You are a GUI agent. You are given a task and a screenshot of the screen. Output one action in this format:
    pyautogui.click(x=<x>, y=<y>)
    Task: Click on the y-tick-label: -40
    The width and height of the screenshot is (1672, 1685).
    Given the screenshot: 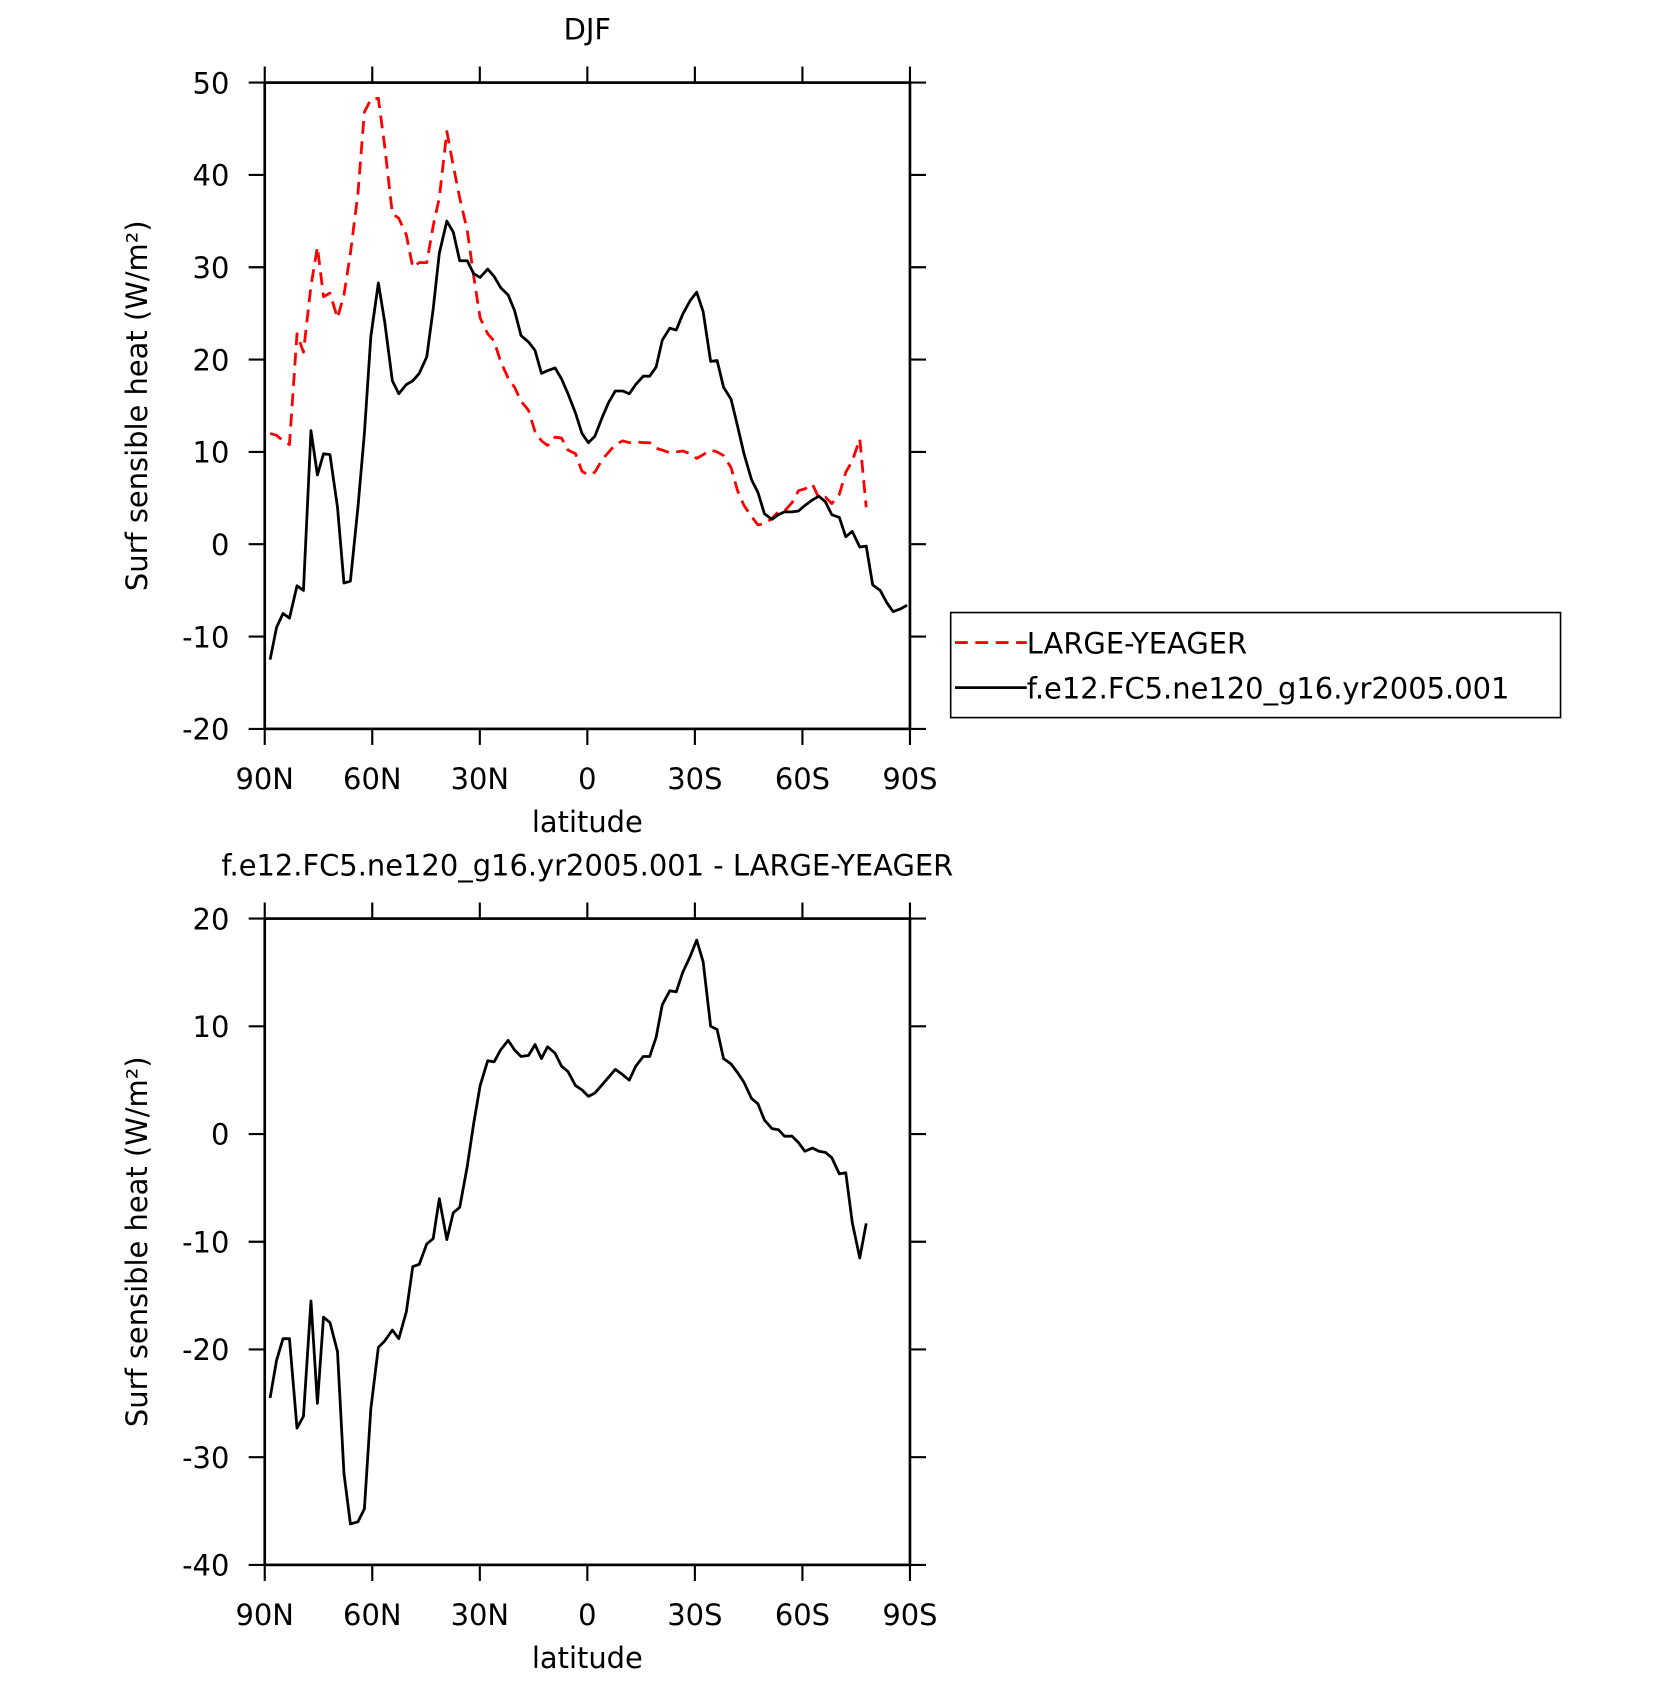 What is the action you would take?
    pyautogui.click(x=205, y=1566)
    